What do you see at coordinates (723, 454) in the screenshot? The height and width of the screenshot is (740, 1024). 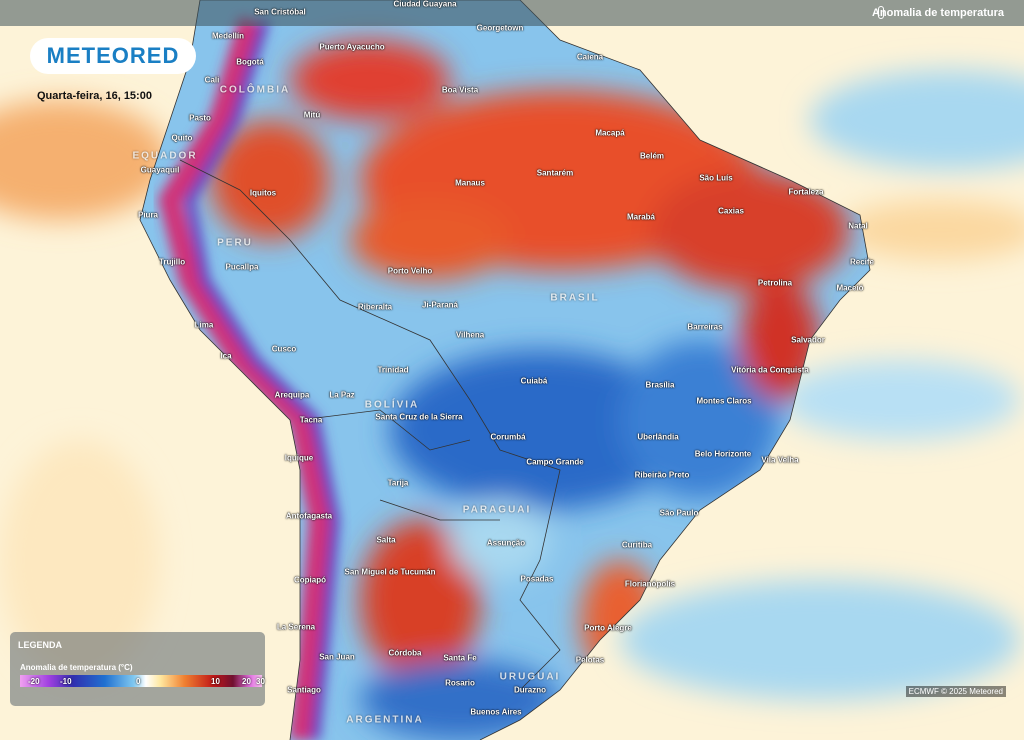 I see `city-label: Belo Horizonte` at bounding box center [723, 454].